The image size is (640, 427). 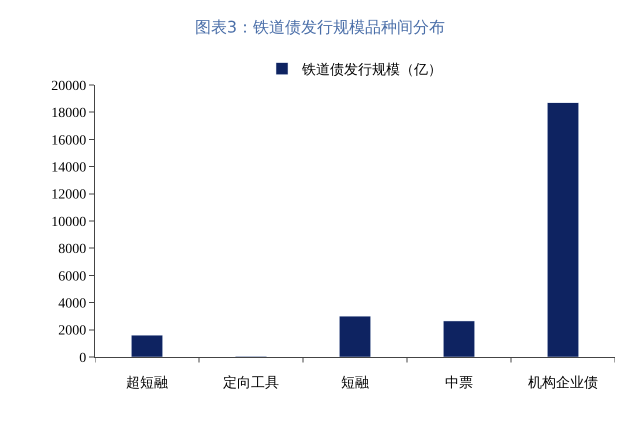 What do you see at coordinates (371, 70) in the screenshot?
I see `legend-label: 铁道债发行规模（亿）` at bounding box center [371, 70].